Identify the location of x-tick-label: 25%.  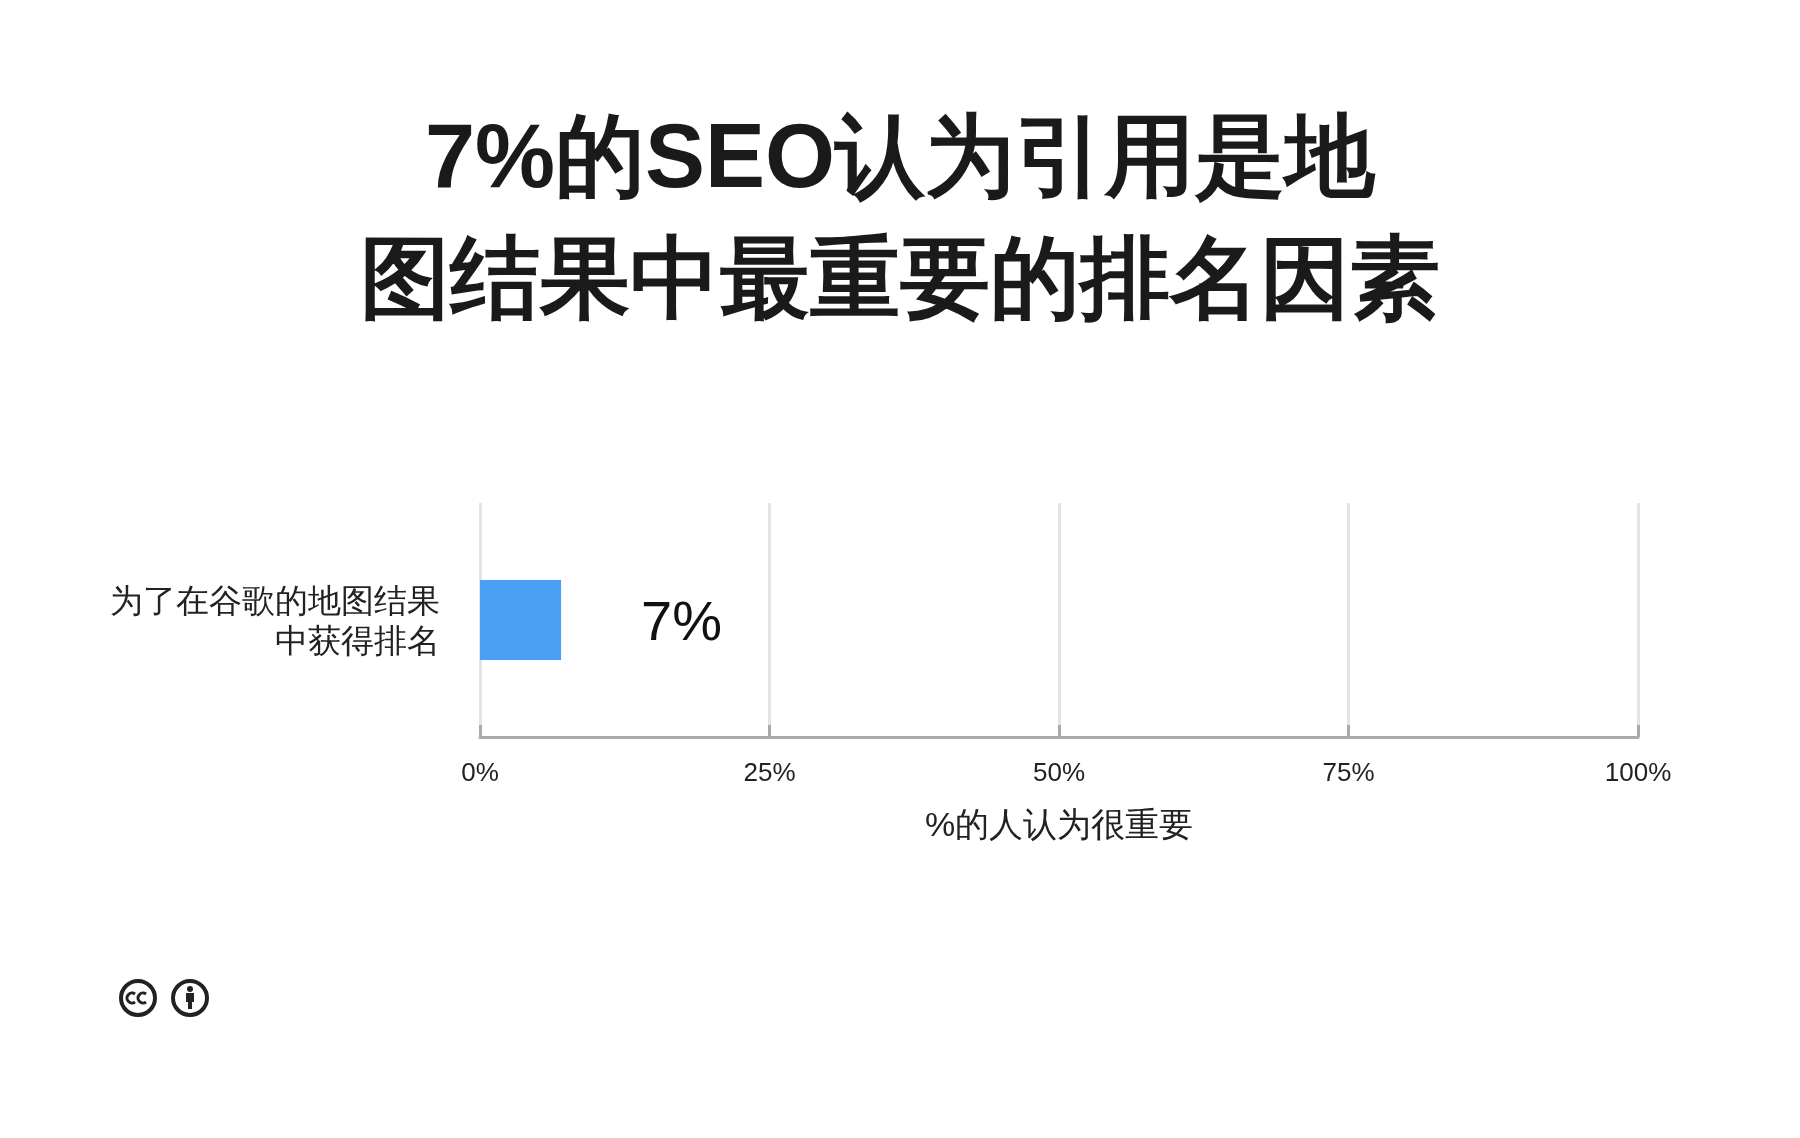
(769, 772).